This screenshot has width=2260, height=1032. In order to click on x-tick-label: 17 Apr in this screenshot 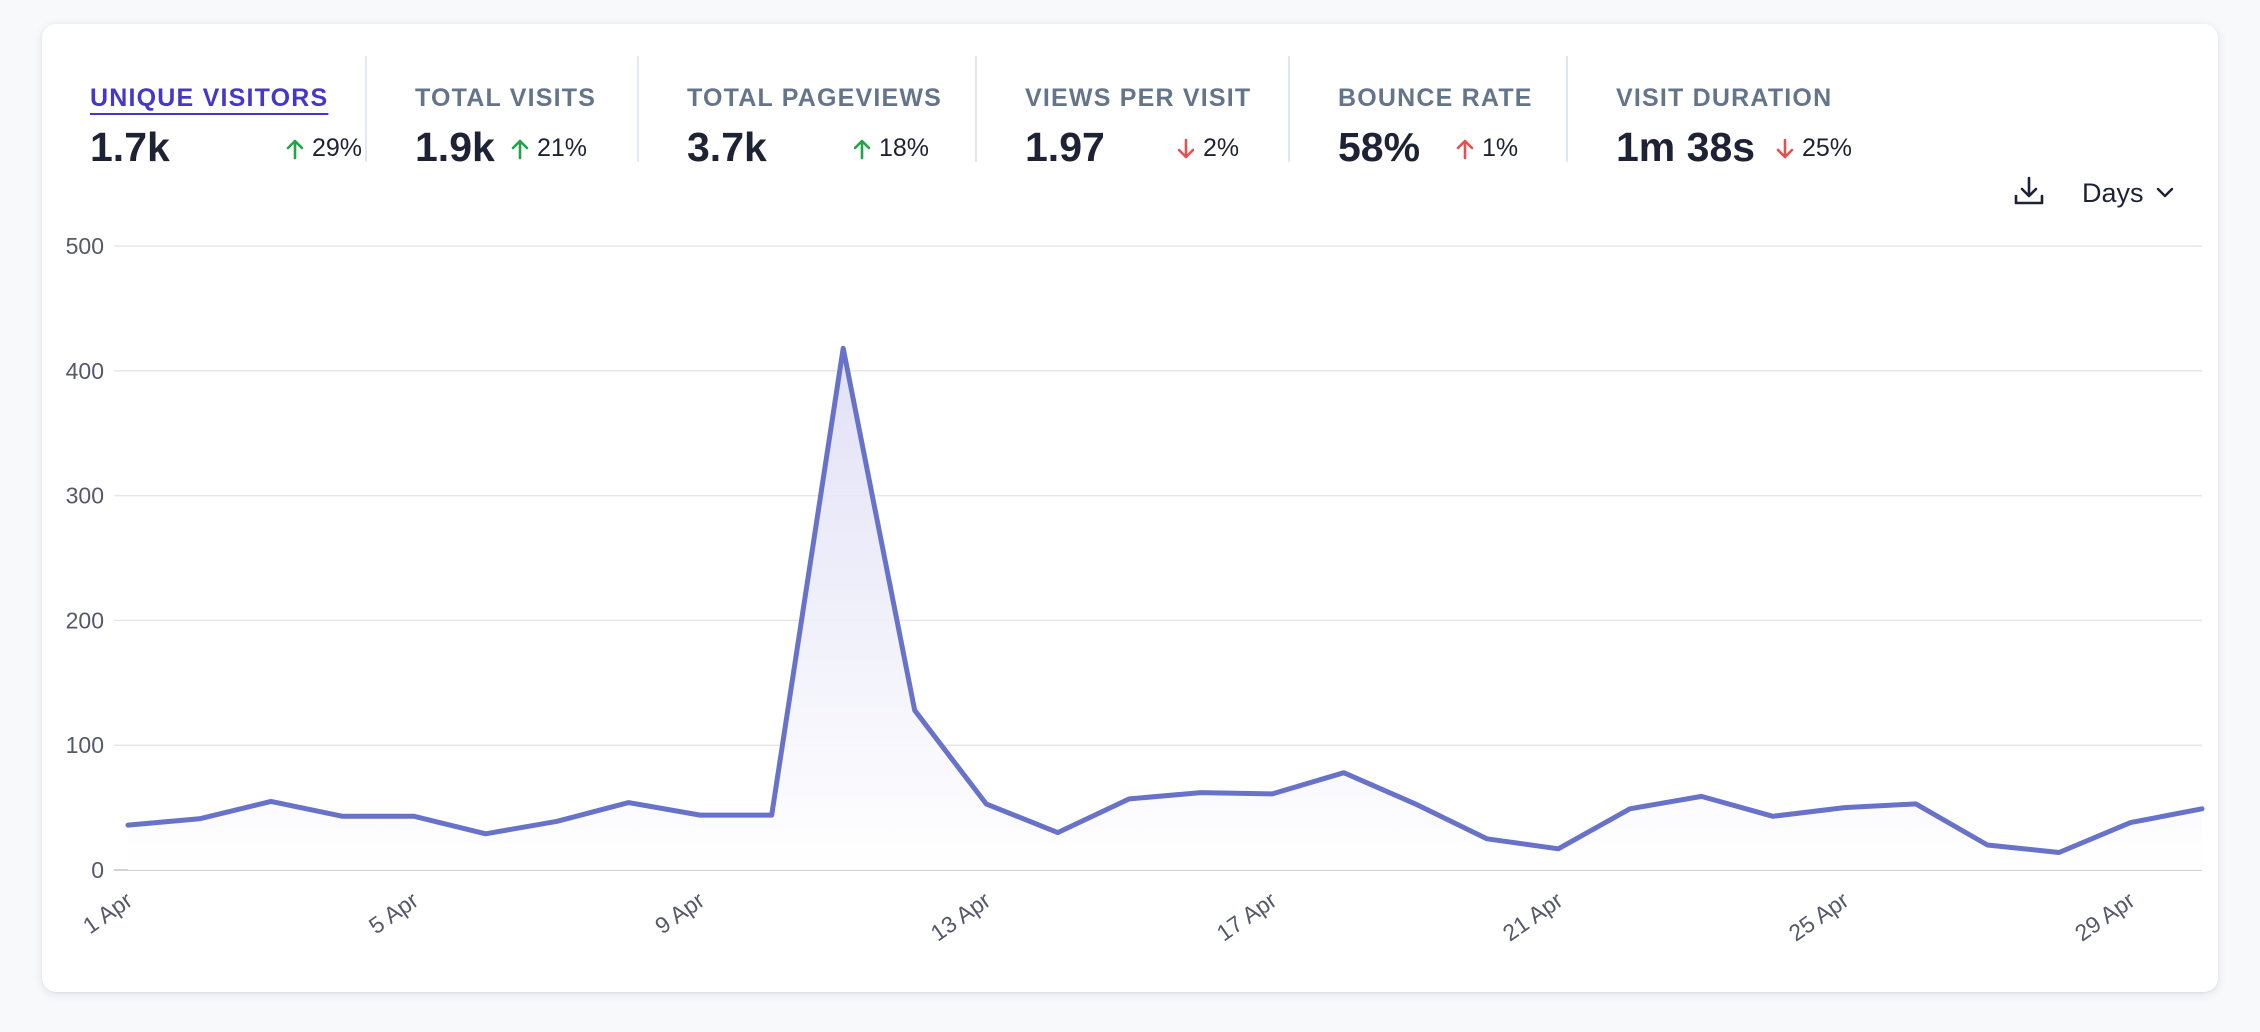, I will do `click(1247, 917)`.